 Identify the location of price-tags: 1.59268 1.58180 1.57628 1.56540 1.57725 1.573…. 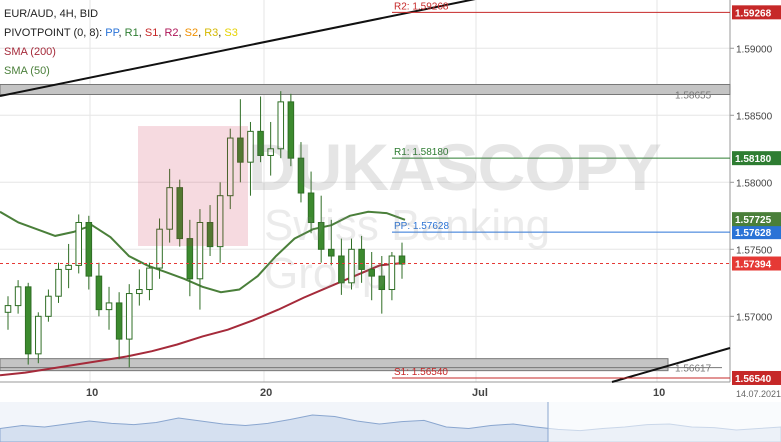
(756, 195).